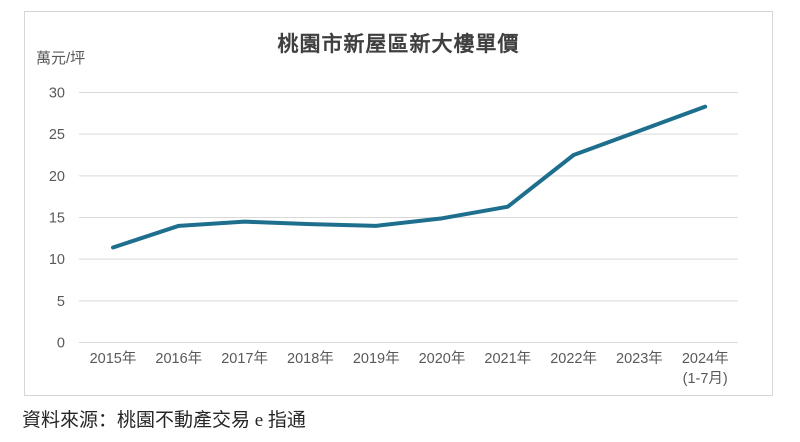 Image resolution: width=800 pixels, height=442 pixels. What do you see at coordinates (57, 260) in the screenshot?
I see `y-tick-label: 10` at bounding box center [57, 260].